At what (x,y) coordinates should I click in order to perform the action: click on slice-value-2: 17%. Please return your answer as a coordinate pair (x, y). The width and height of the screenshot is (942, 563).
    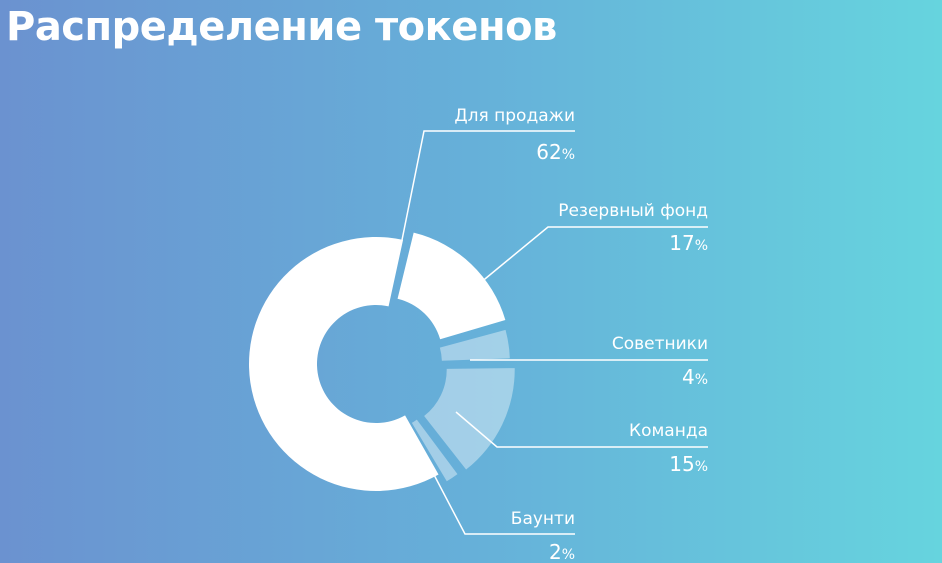
    Looking at the image, I should click on (688, 243).